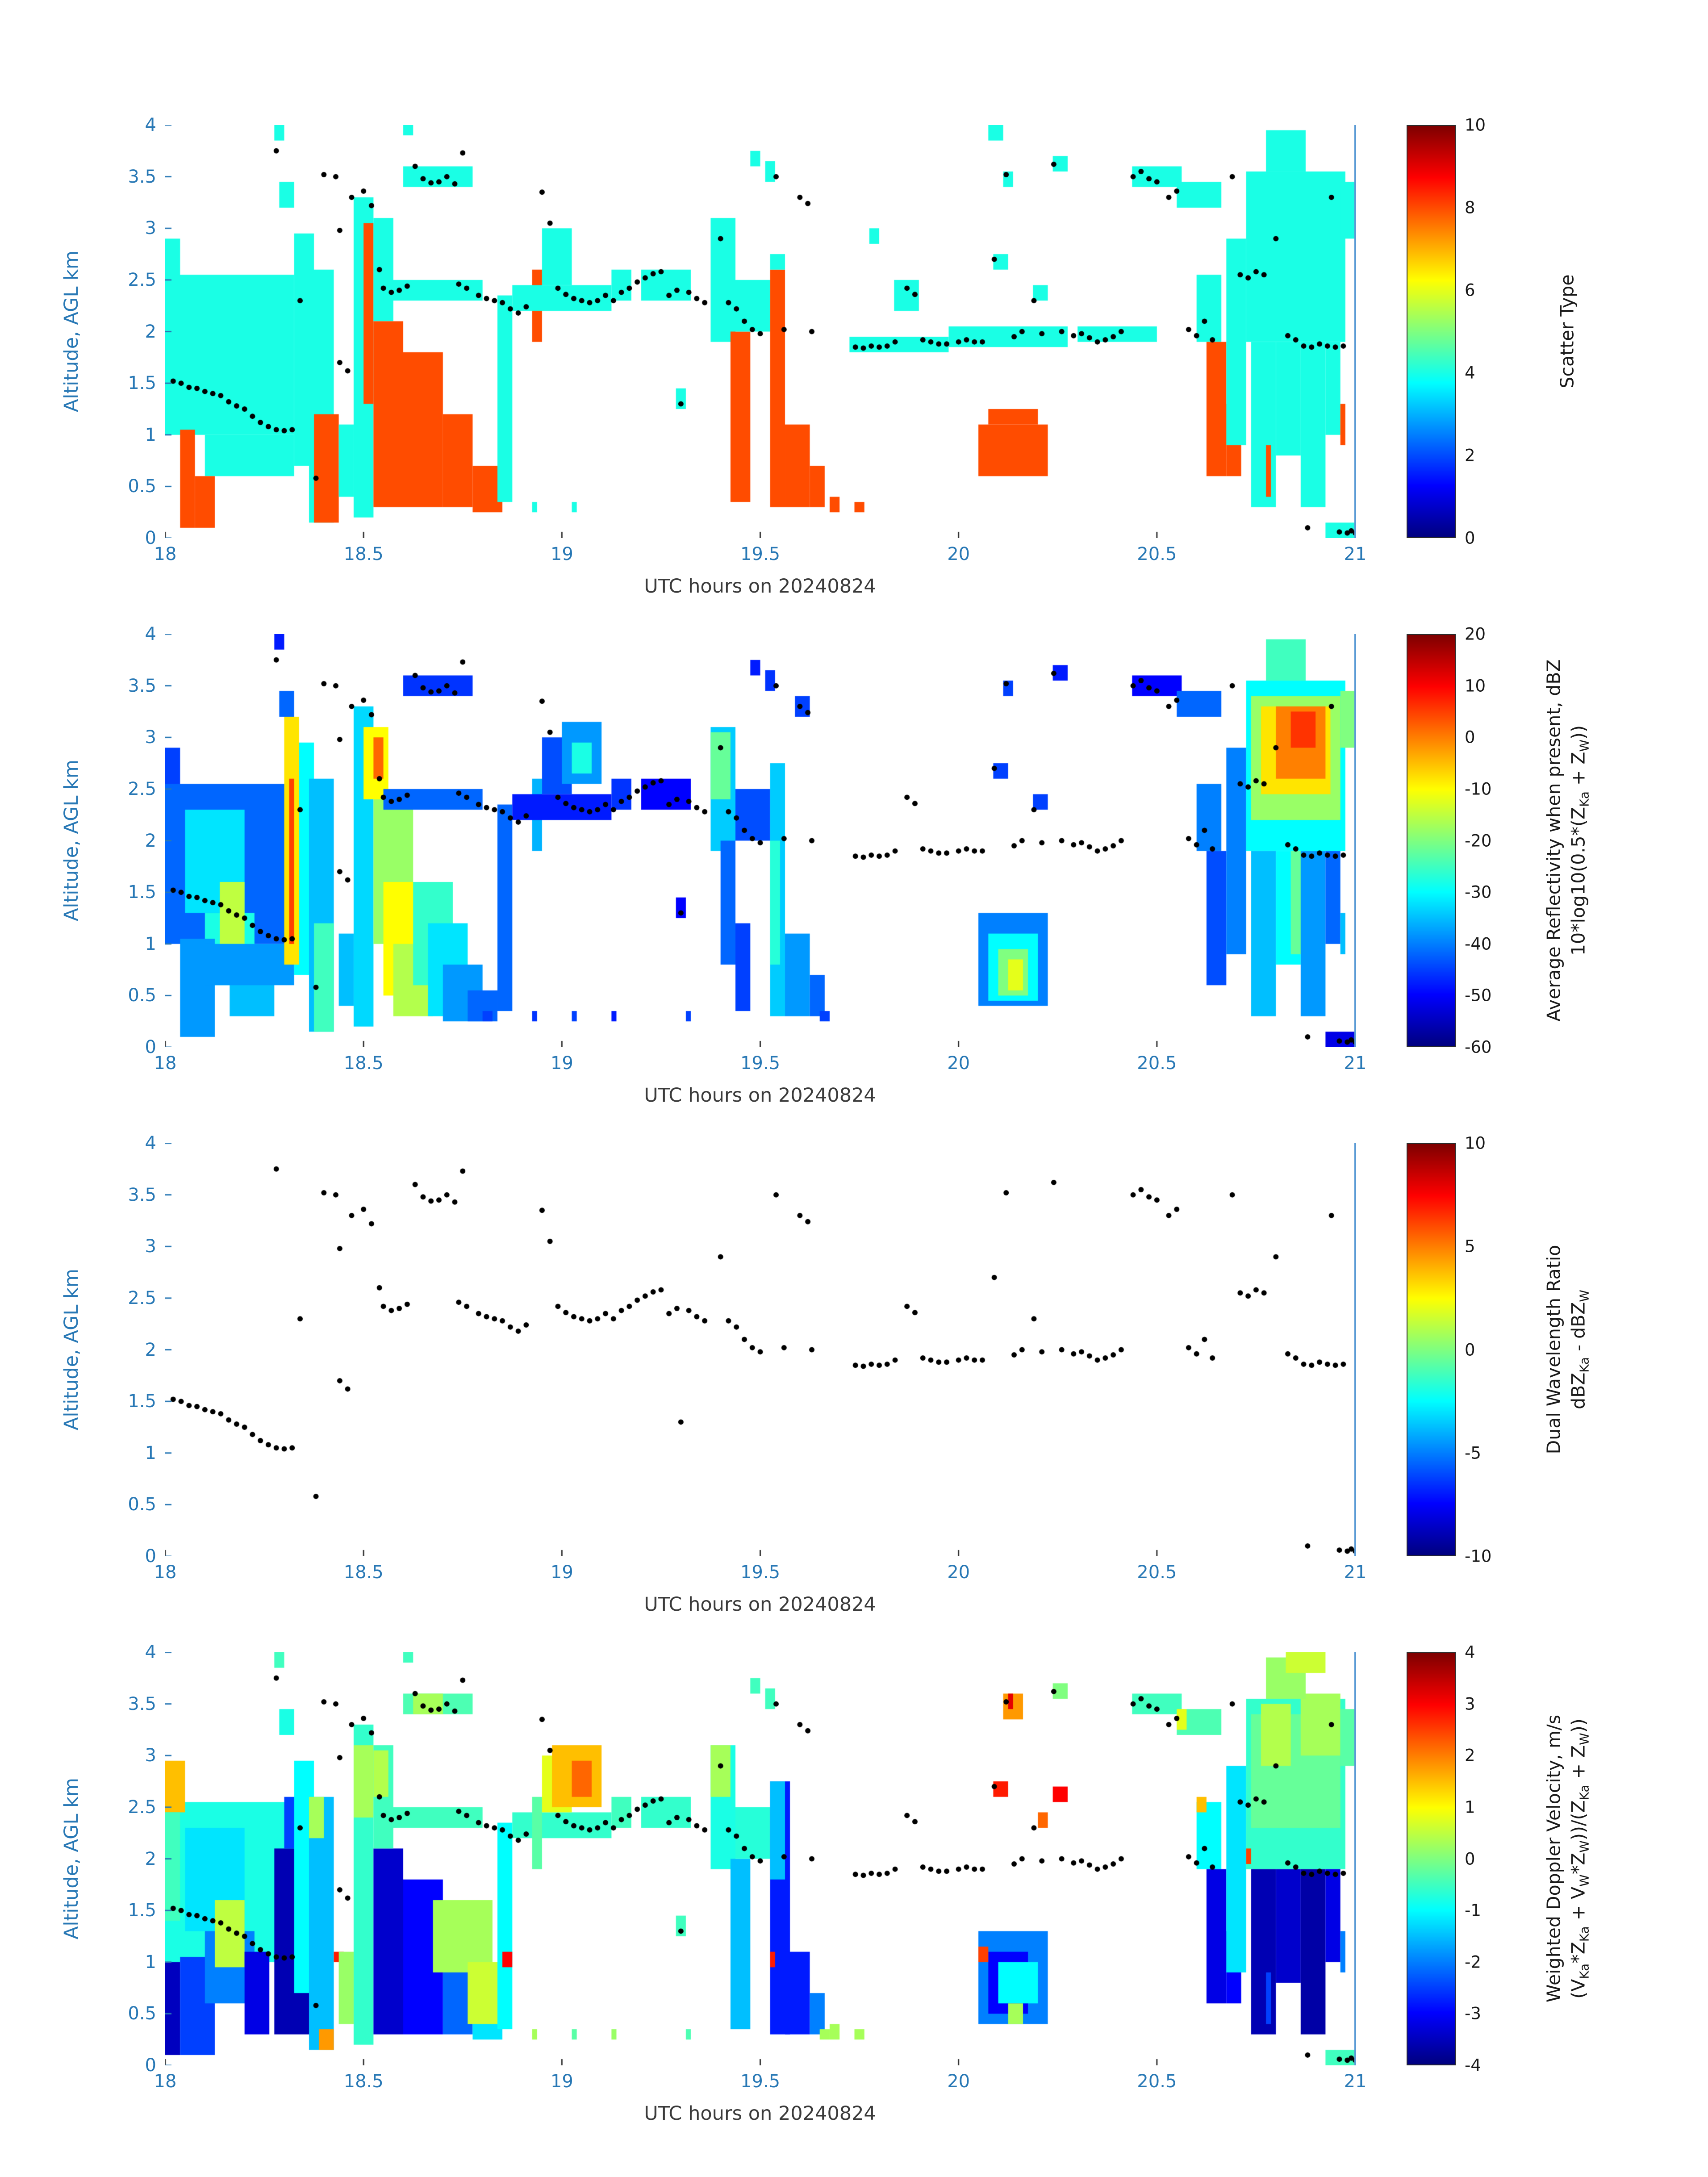 This screenshot has width=1708, height=2177. I want to click on colorbar-tick-label: 10, so click(1475, 1143).